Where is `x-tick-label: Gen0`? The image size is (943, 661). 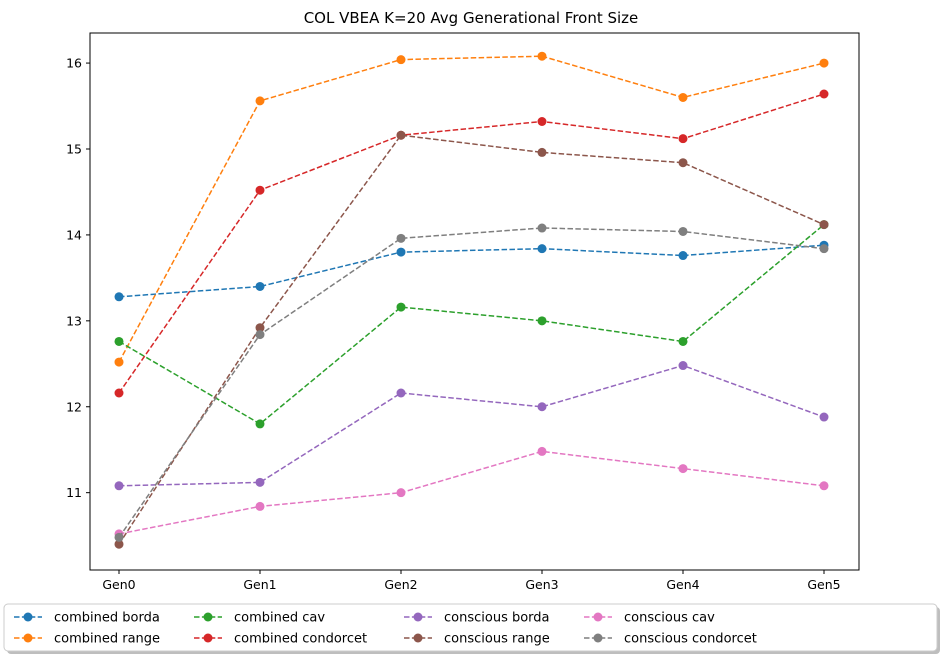
x-tick-label: Gen0 is located at coordinates (118, 584).